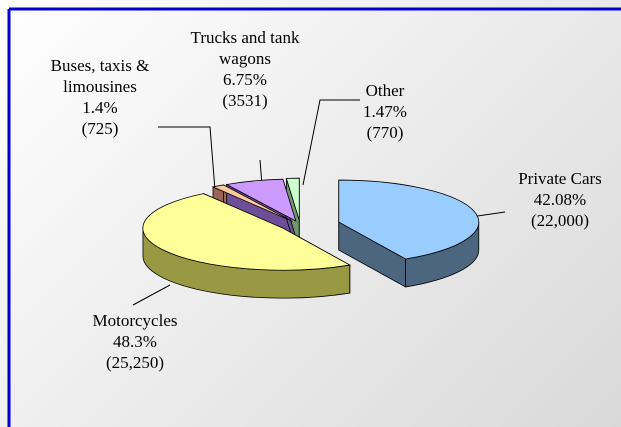 This screenshot has width=621, height=427. I want to click on label-count: (770), so click(385, 132).